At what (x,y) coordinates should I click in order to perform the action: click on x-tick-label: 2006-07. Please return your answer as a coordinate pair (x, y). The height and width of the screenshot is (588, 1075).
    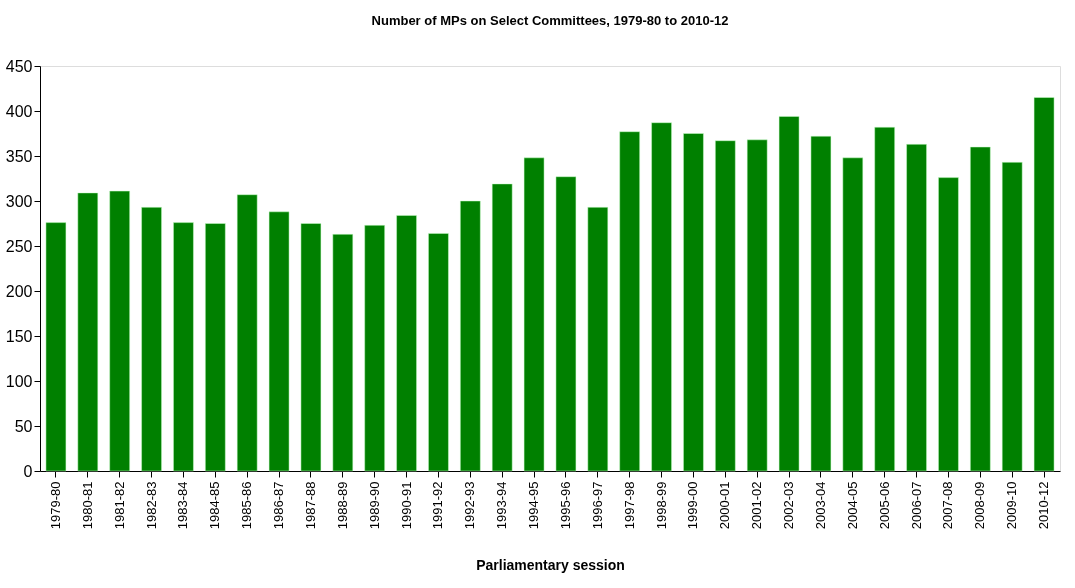
    Looking at the image, I should click on (916, 505).